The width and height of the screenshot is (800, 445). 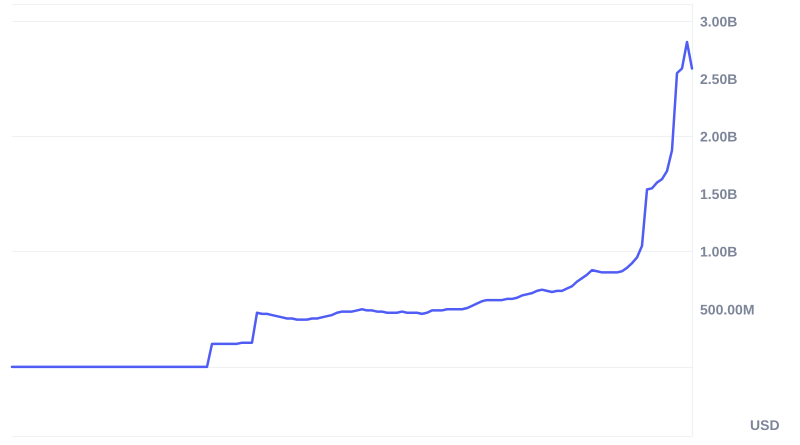 I want to click on y-tick-label: 2.50B, so click(x=719, y=78).